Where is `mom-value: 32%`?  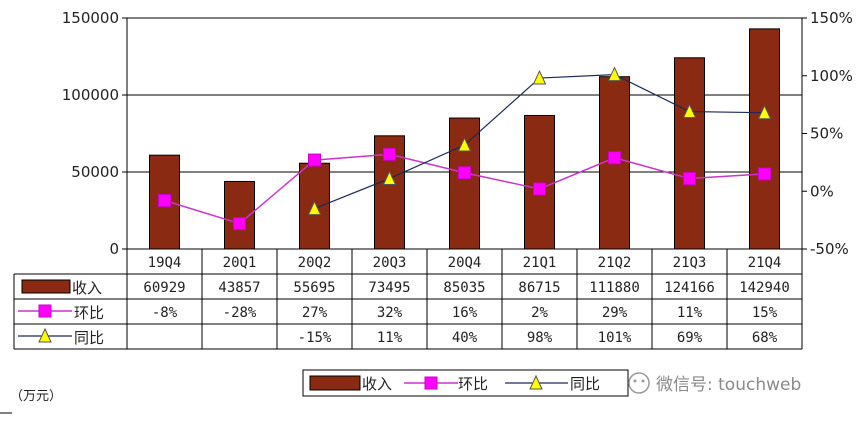 mom-value: 32% is located at coordinates (390, 313).